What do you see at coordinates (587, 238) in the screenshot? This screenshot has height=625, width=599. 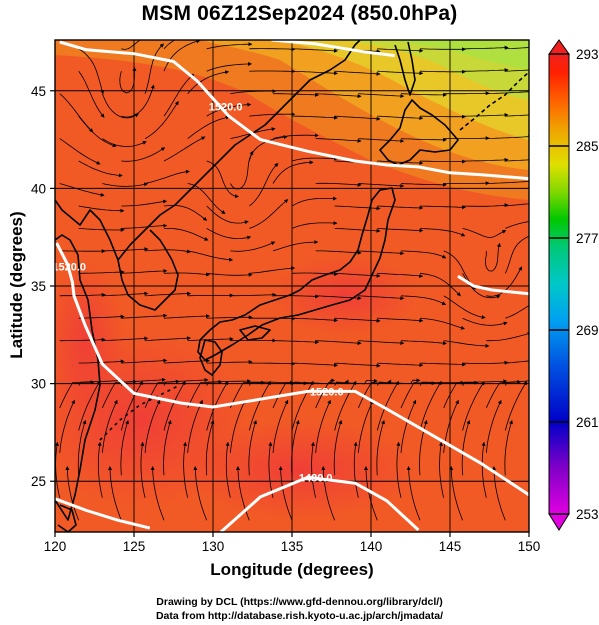 I see `colorbar-tick-label: 277` at bounding box center [587, 238].